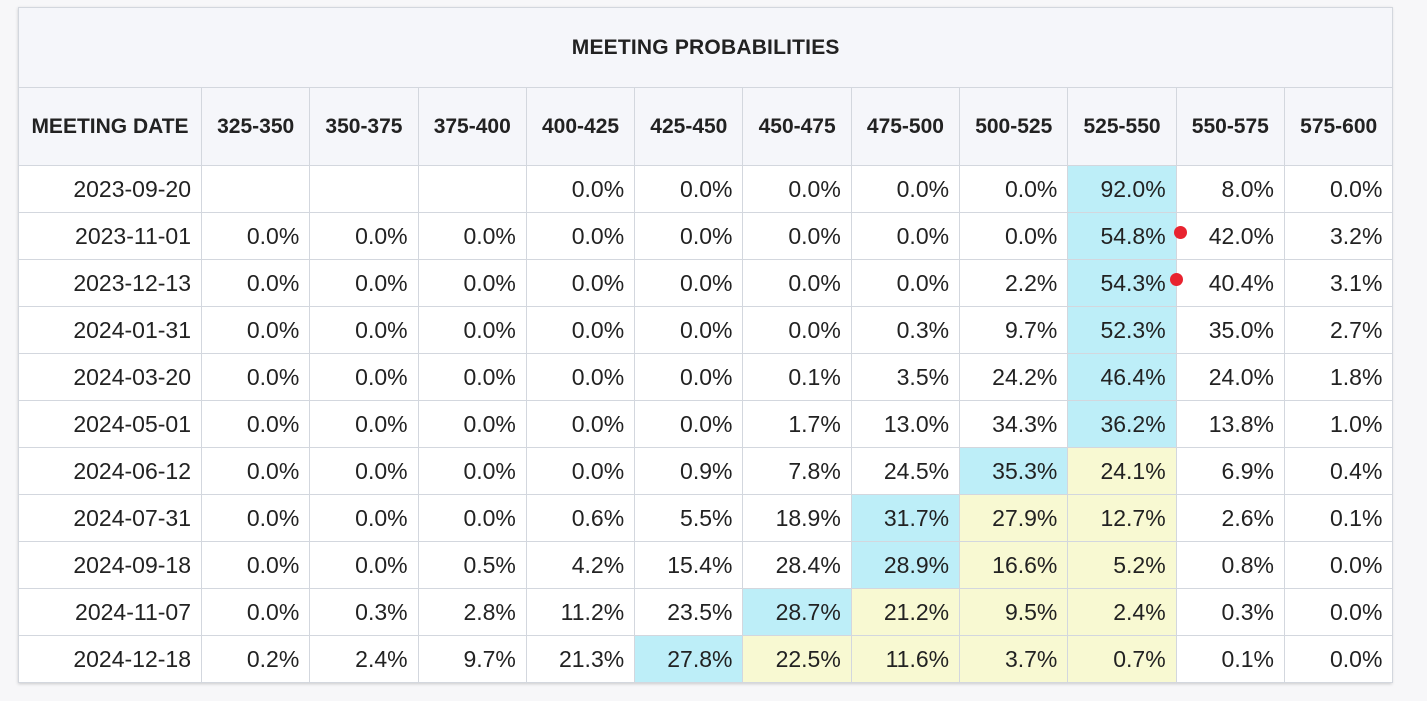 This screenshot has width=1427, height=701. What do you see at coordinates (1133, 188) in the screenshot?
I see `probability-value: 92.0%` at bounding box center [1133, 188].